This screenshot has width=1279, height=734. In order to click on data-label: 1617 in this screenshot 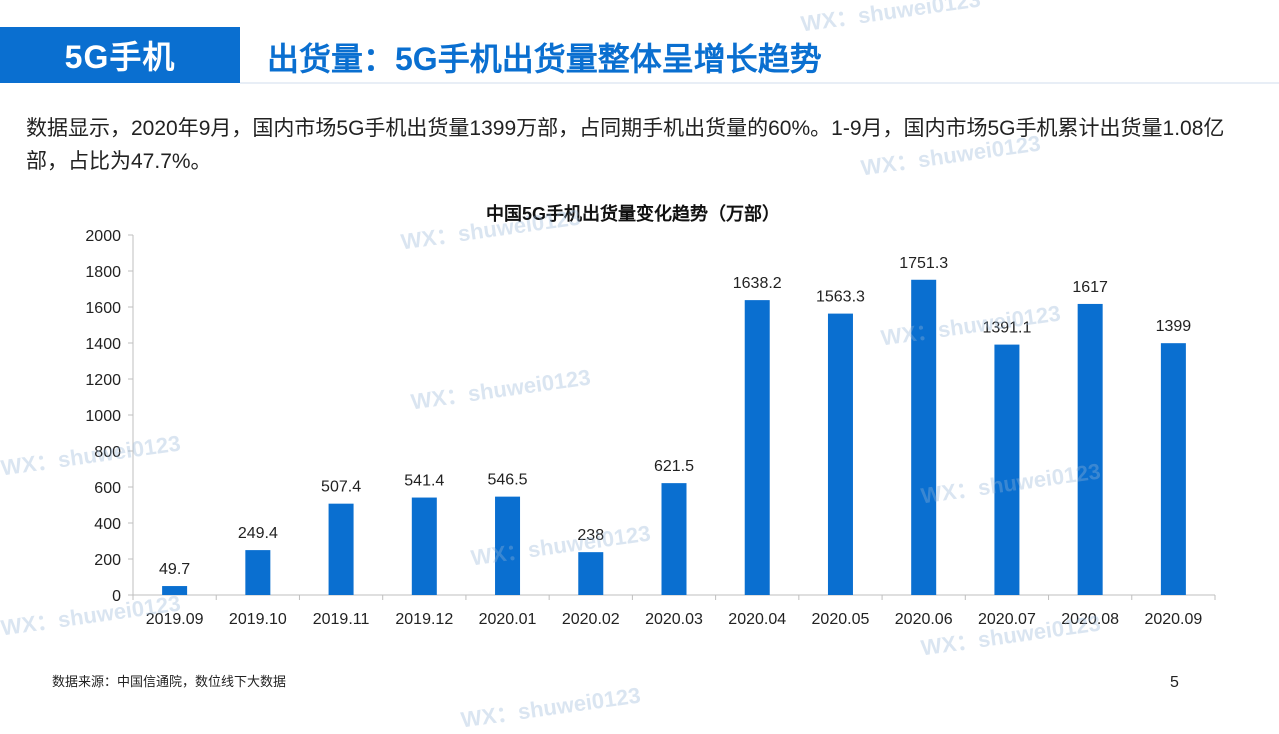, I will do `click(1090, 287)`.